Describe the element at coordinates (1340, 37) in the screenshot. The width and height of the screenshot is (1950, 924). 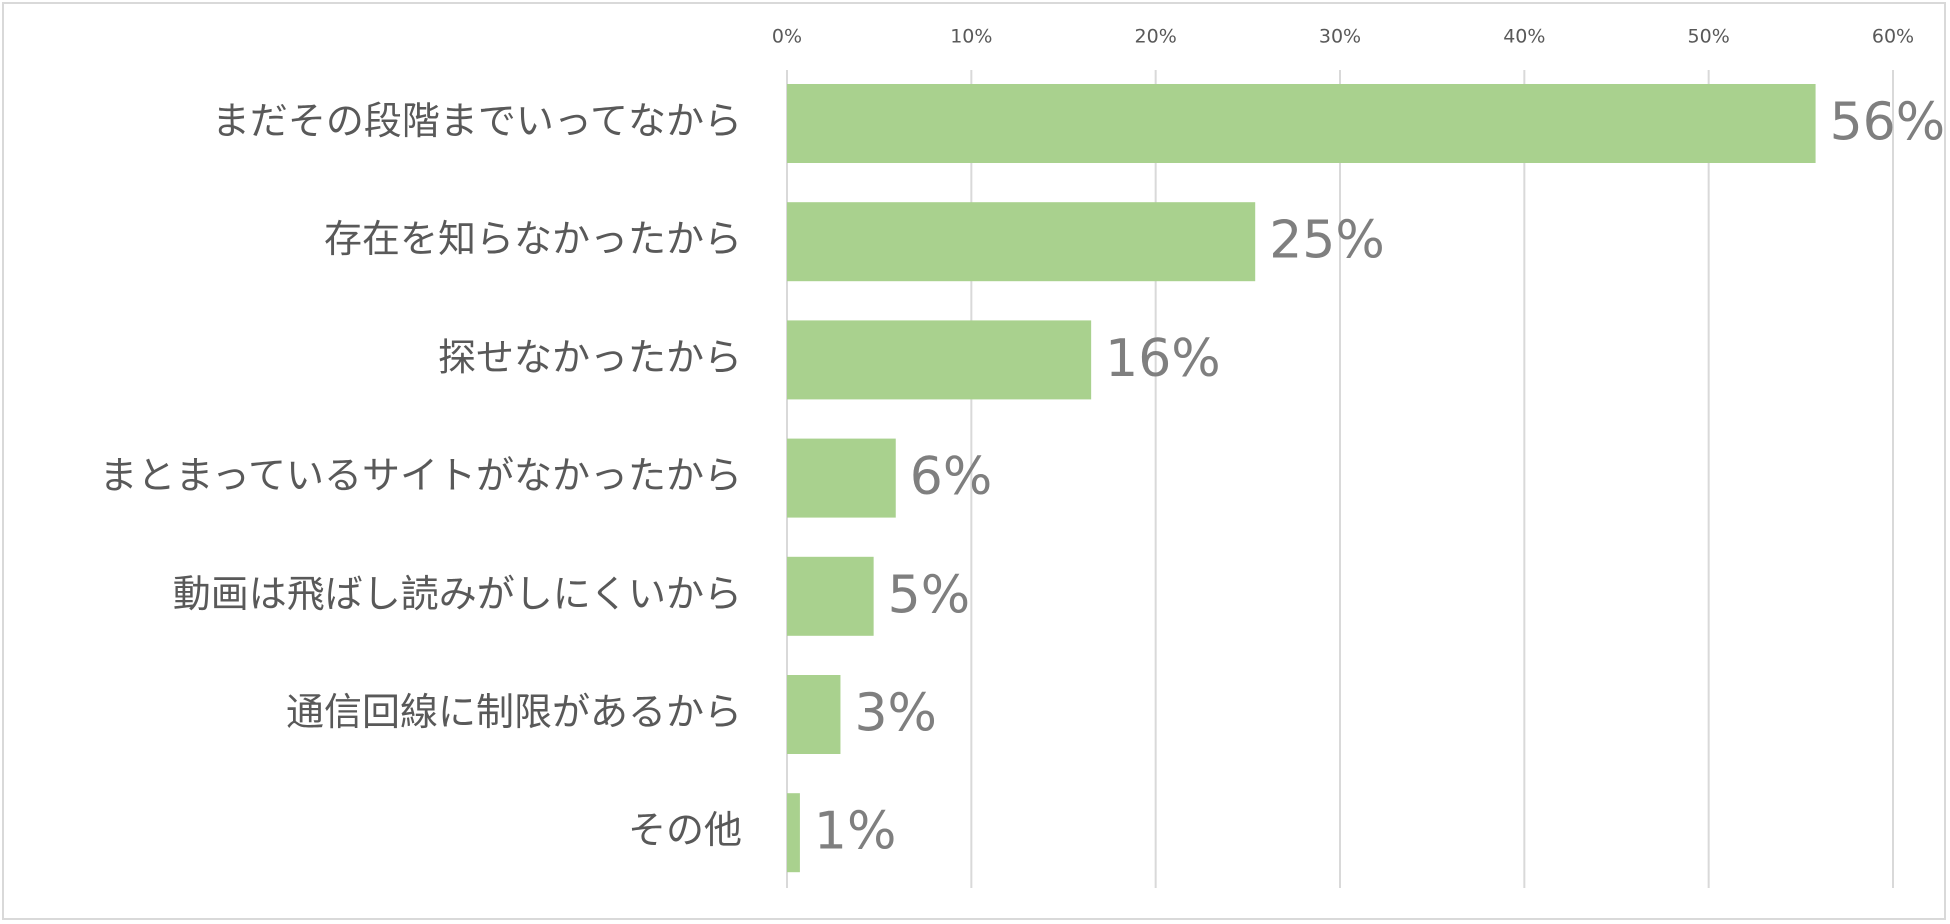
I see `x-tick-label: 30%` at that location.